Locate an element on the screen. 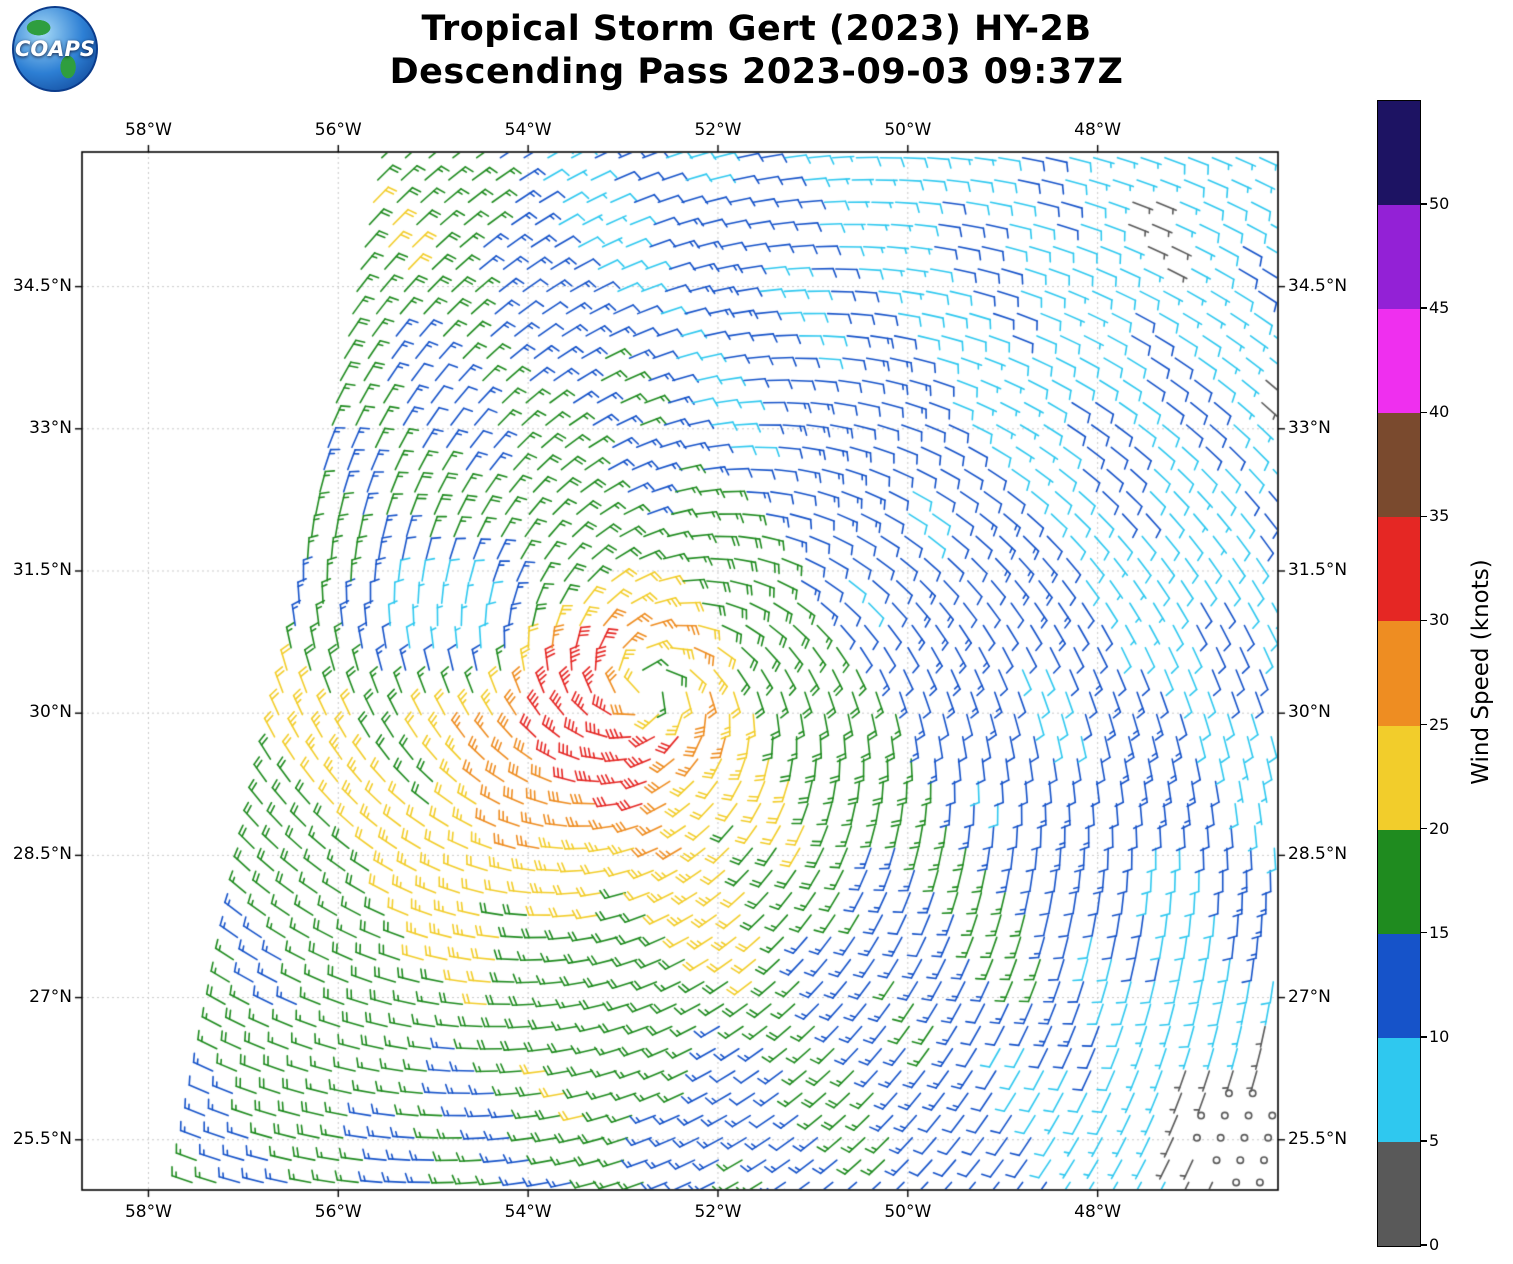 This screenshot has height=1264, width=1513. x-tick-label-top: 48°W is located at coordinates (1098, 130).